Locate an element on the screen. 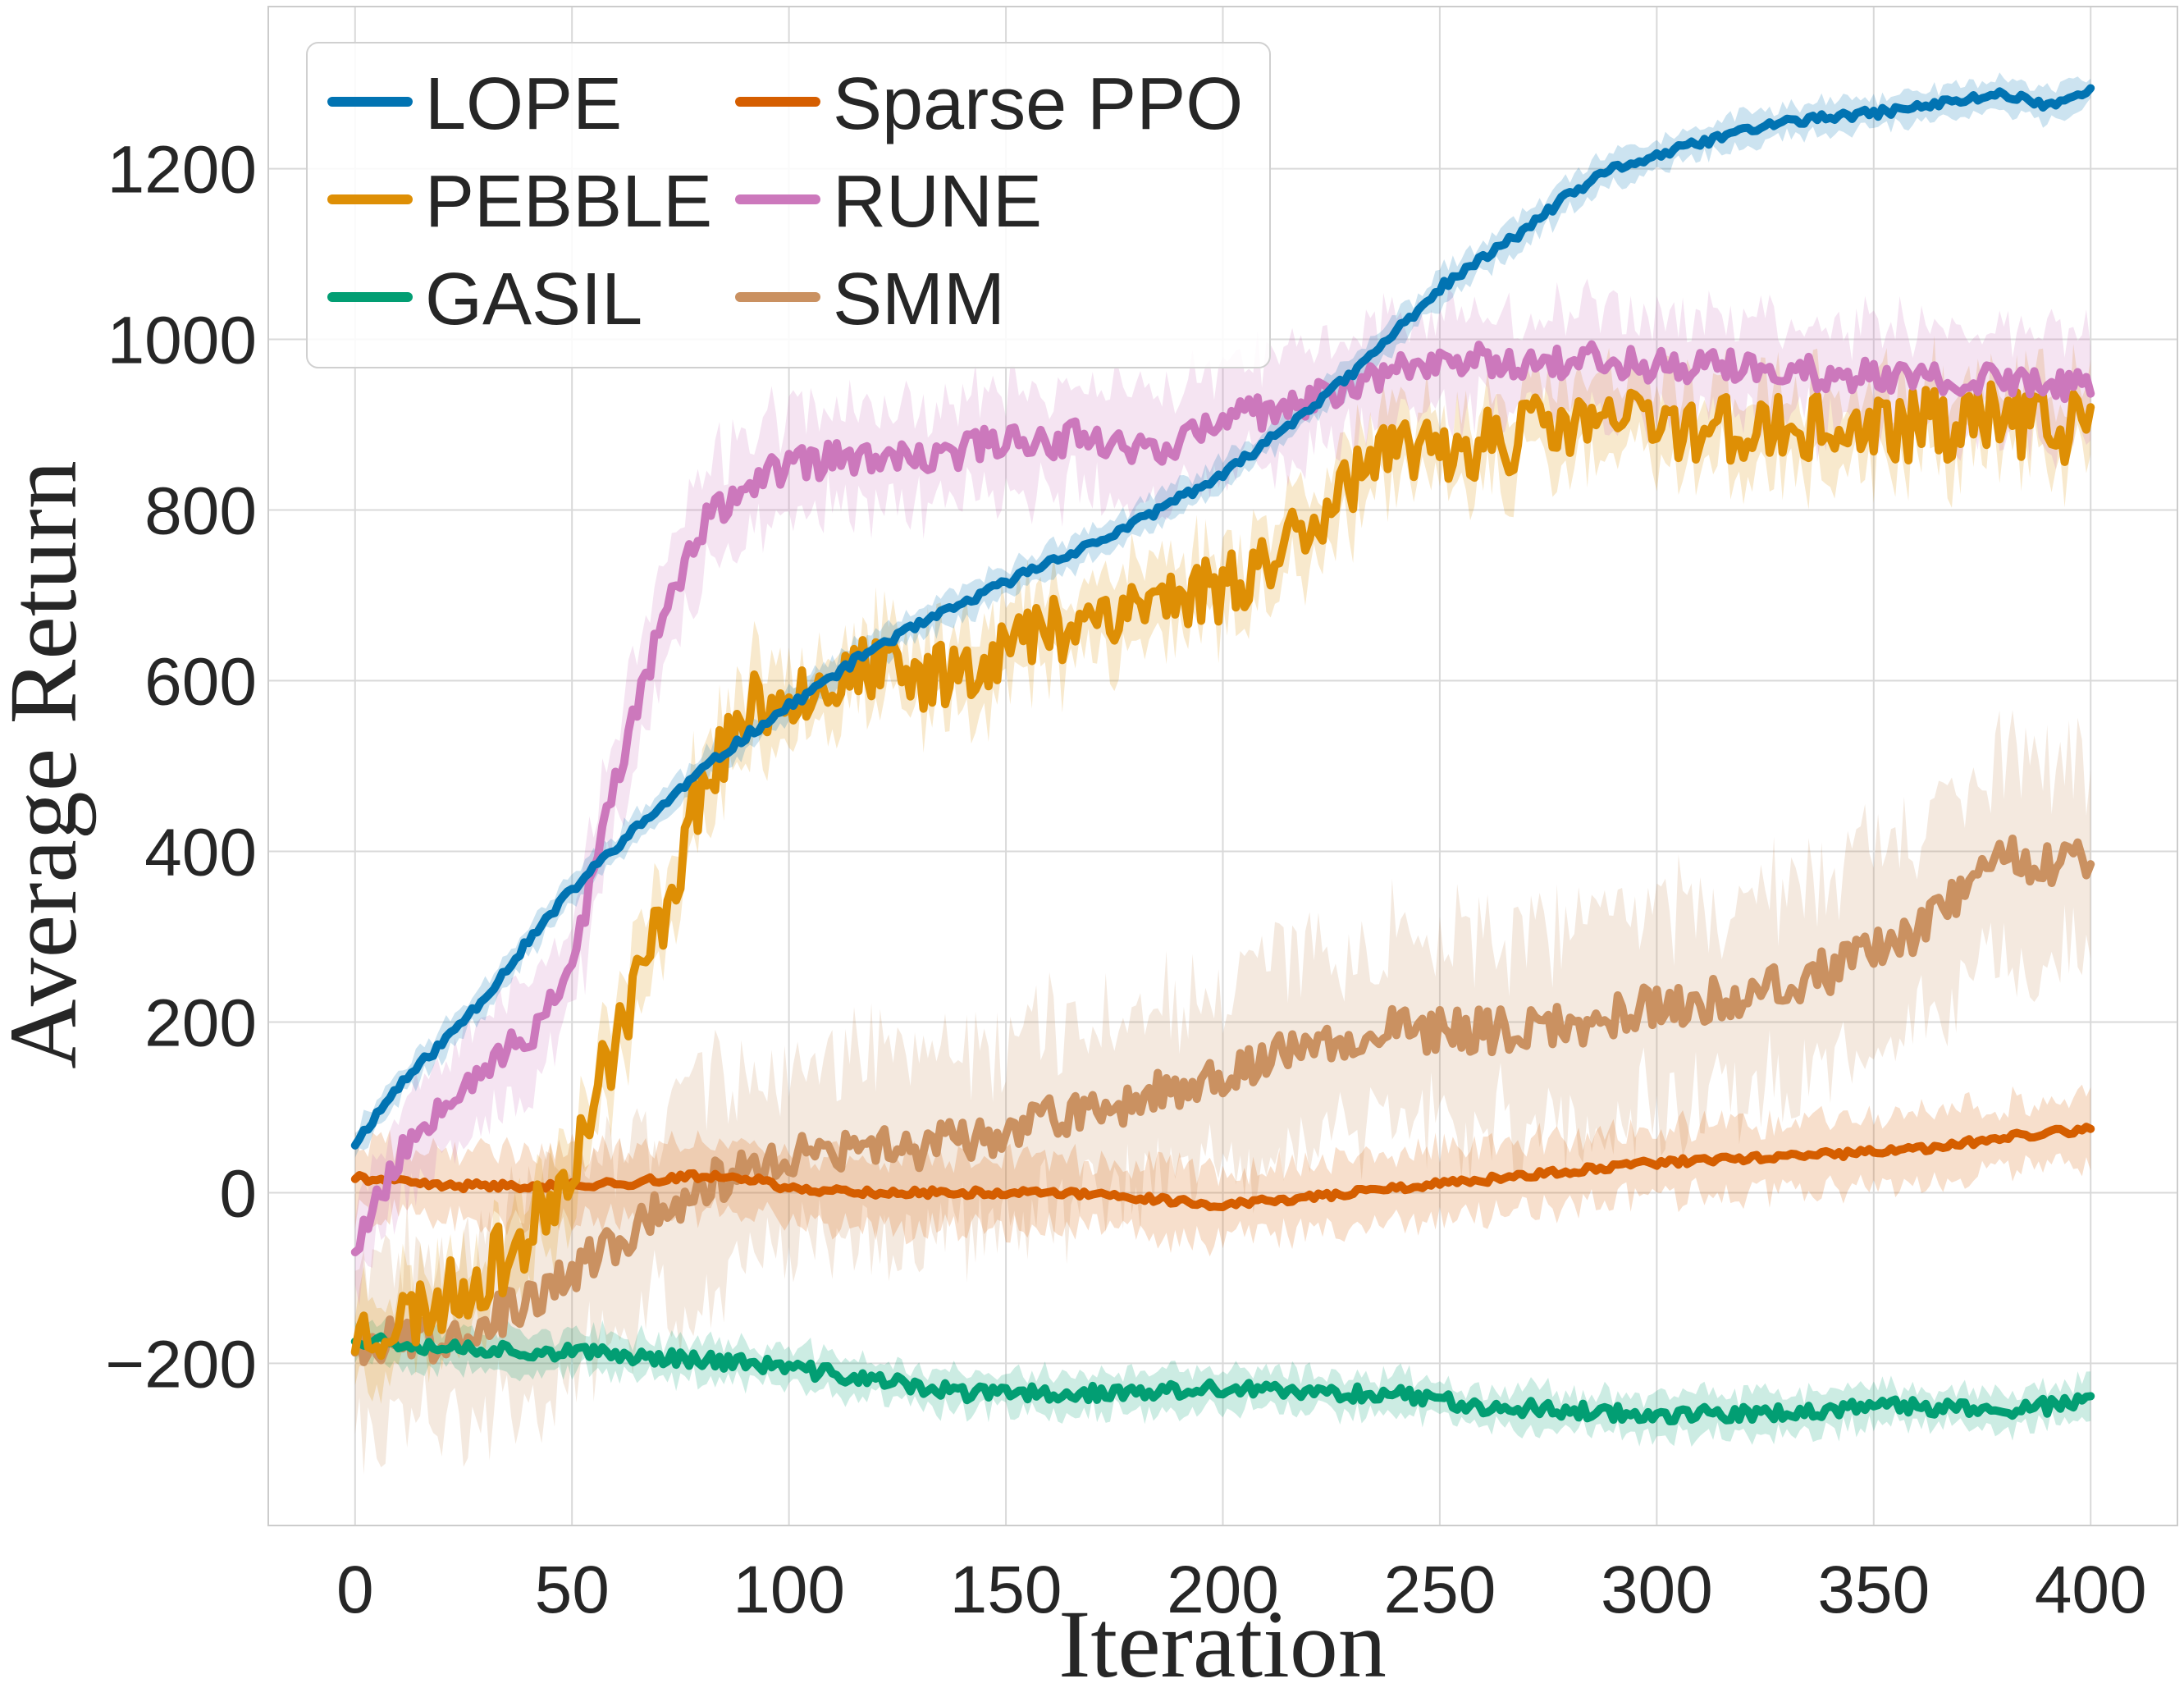  band-sparse-ppo is located at coordinates (1223, 1170).